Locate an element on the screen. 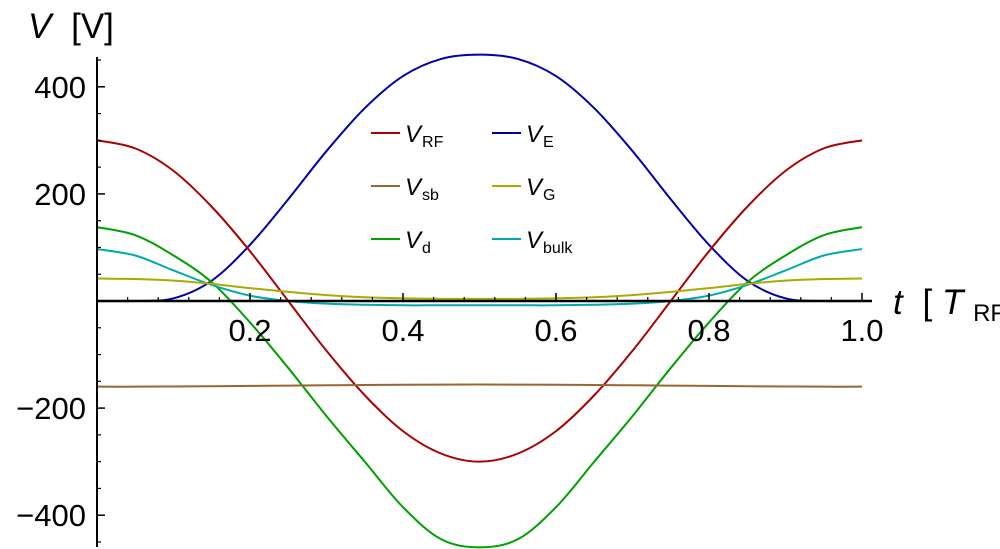  legend-label: Vbulk is located at coordinates (549, 242).